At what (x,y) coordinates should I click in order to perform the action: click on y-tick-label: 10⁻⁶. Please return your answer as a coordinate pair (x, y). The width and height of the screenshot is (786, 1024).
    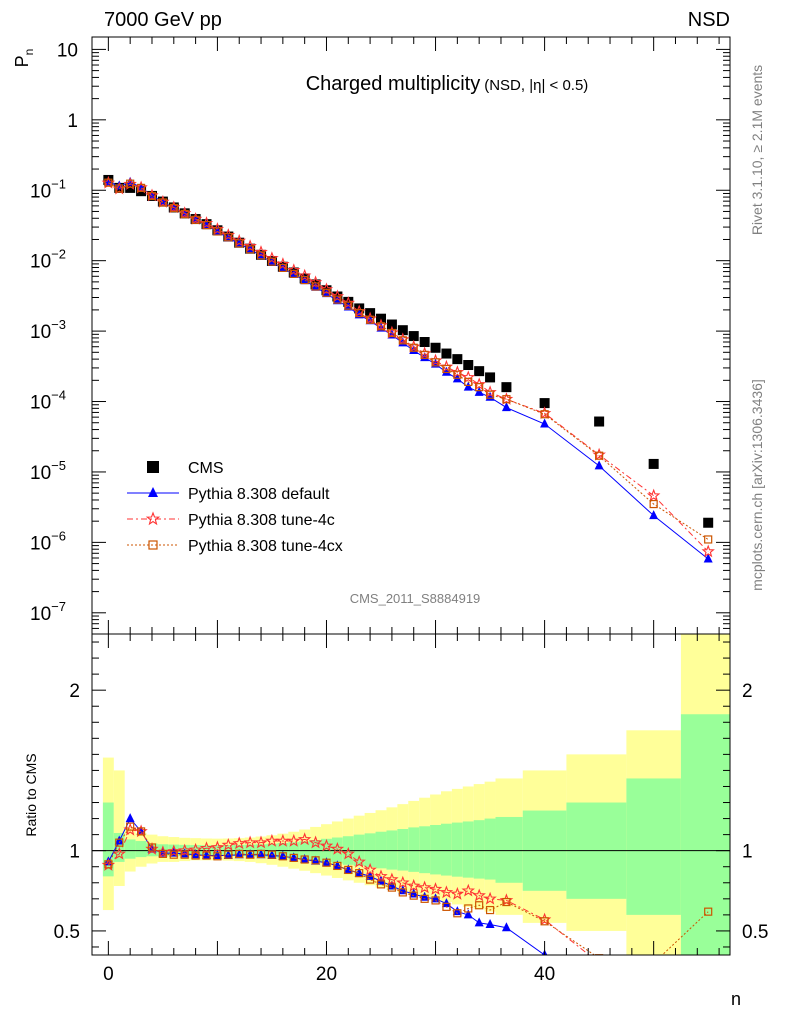
    Looking at the image, I should click on (48, 541).